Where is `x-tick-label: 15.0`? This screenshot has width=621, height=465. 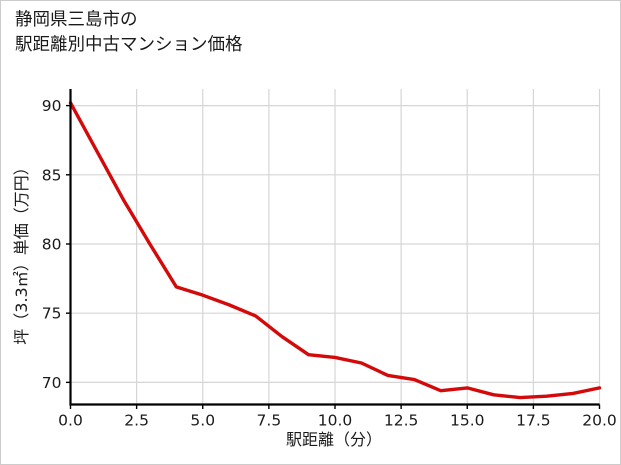
x-tick-label: 15.0 is located at coordinates (467, 421).